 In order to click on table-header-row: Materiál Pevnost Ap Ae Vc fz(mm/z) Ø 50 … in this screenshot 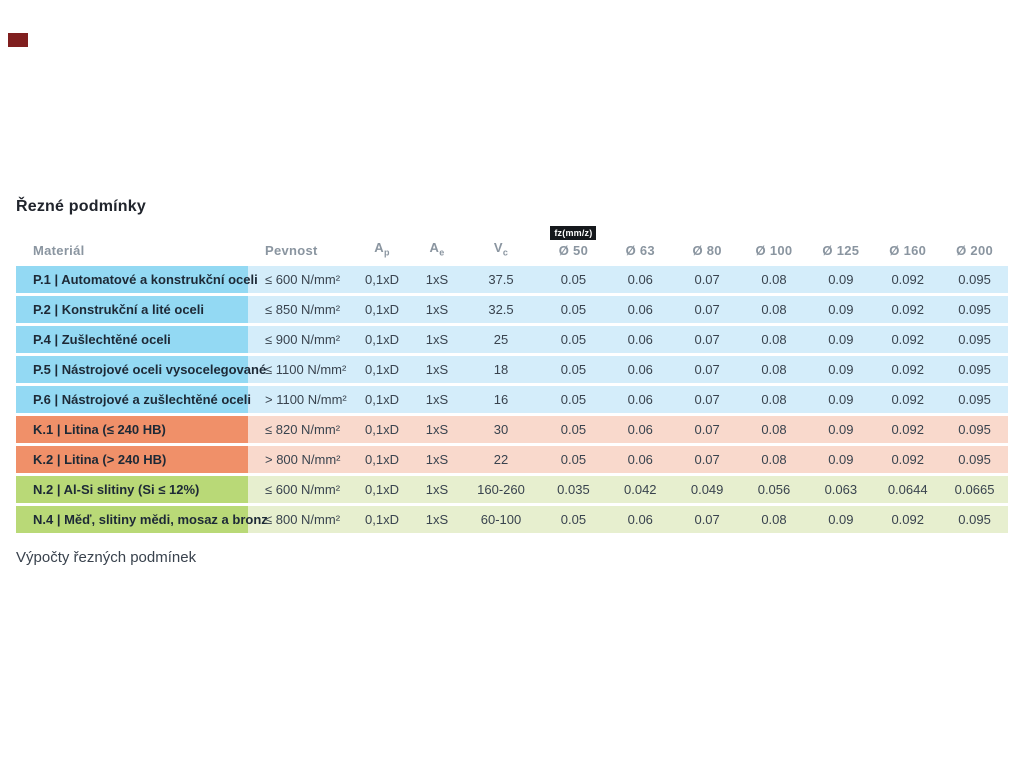, I will do `click(512, 244)`.